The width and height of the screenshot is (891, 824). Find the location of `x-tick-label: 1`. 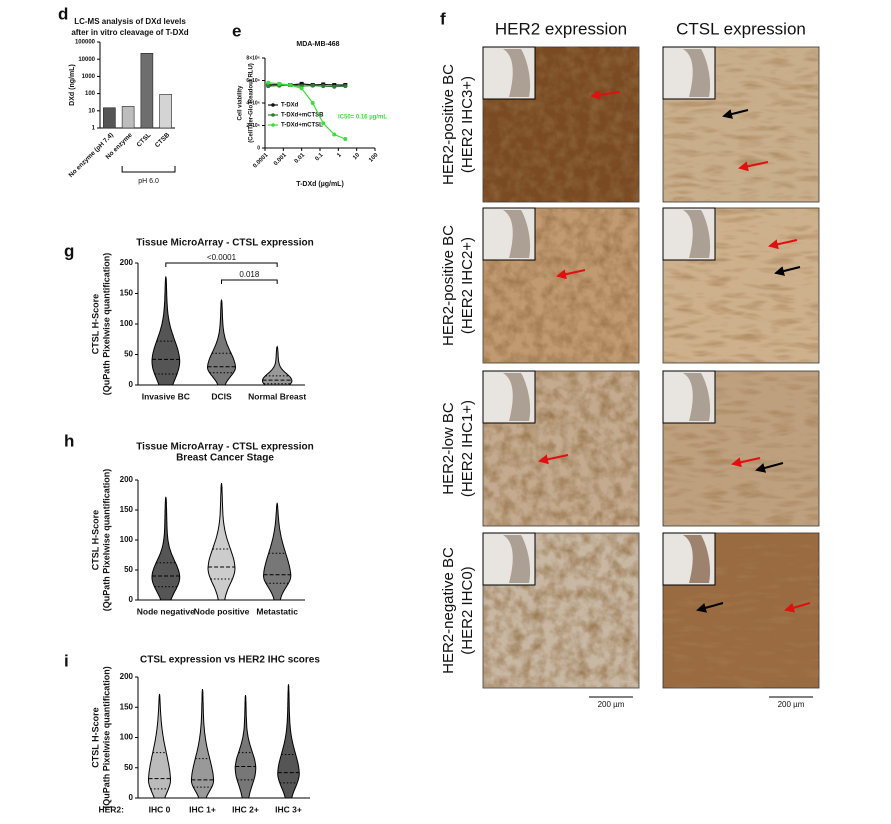

x-tick-label: 1 is located at coordinates (339, 155).